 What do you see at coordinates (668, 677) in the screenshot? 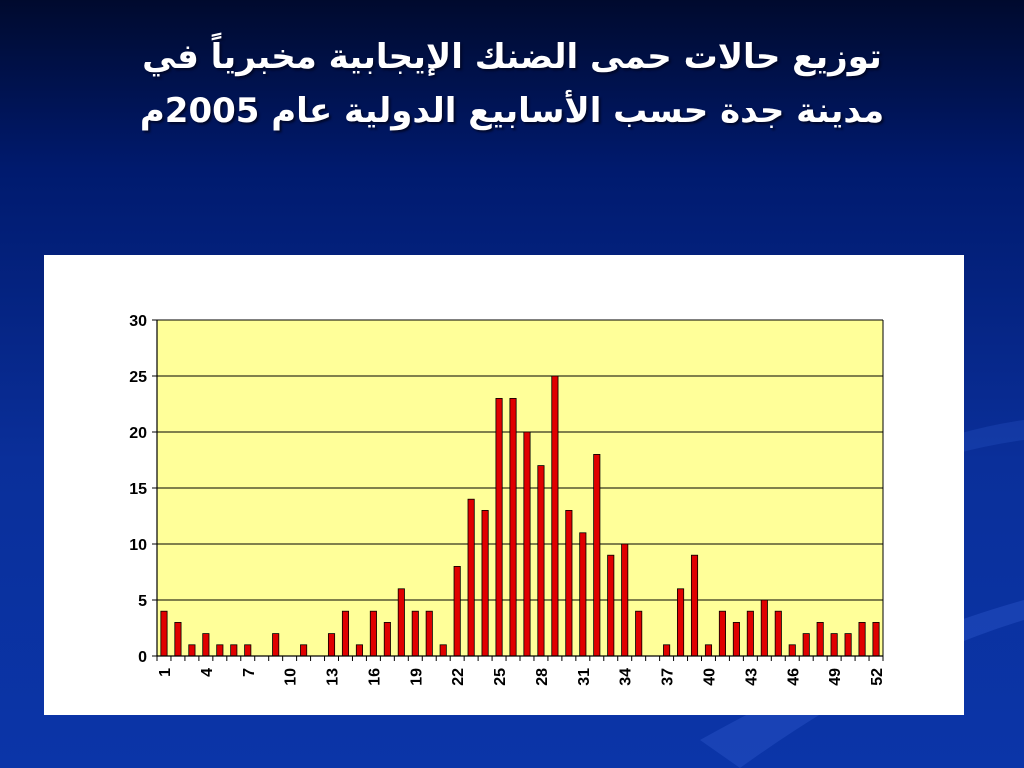
I see `x-tick-label: 37` at bounding box center [668, 677].